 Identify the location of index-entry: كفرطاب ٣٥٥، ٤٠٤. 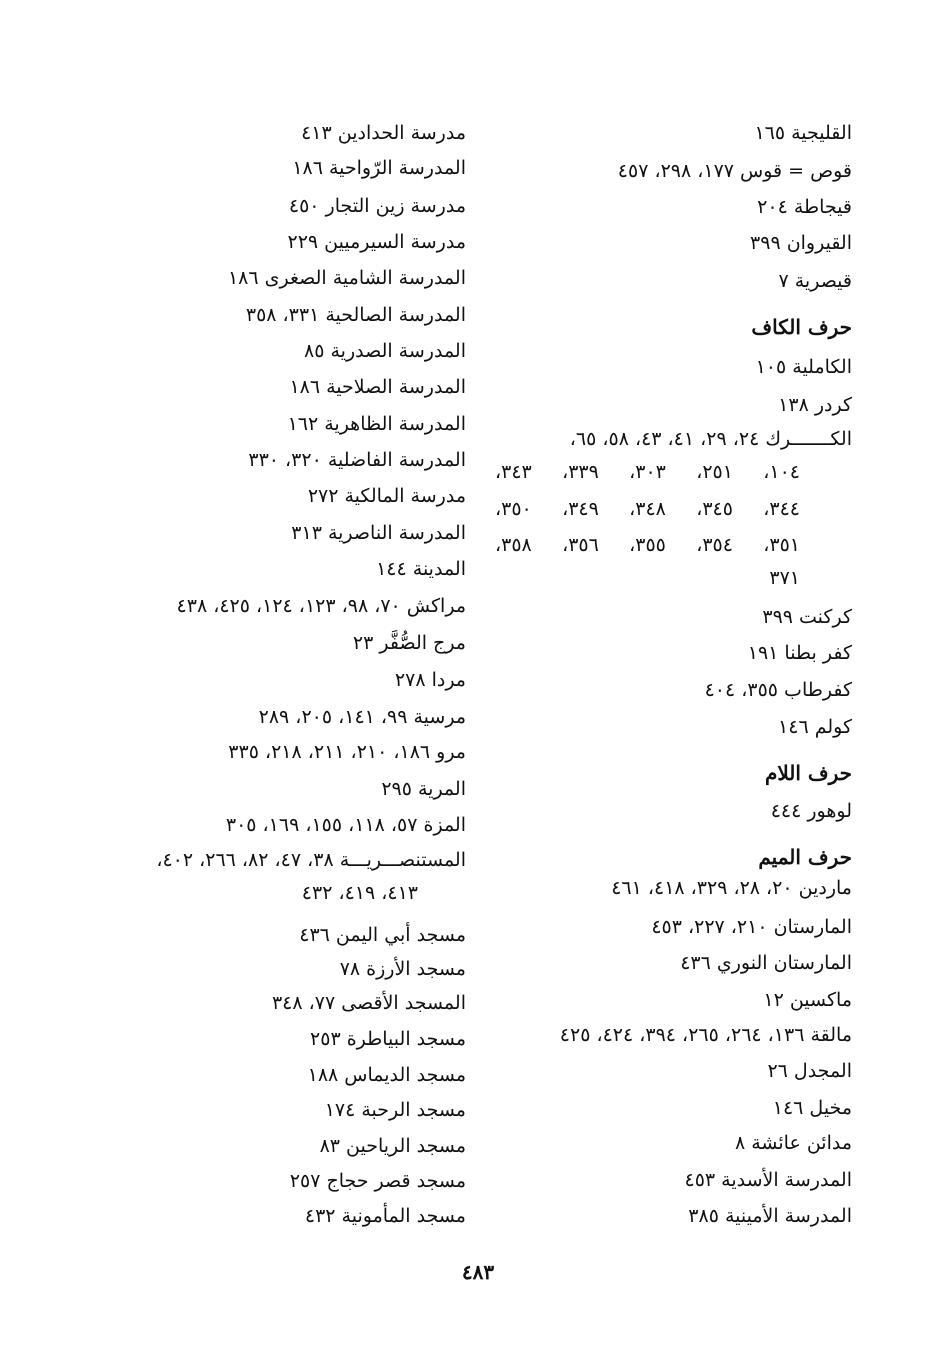
(778, 690).